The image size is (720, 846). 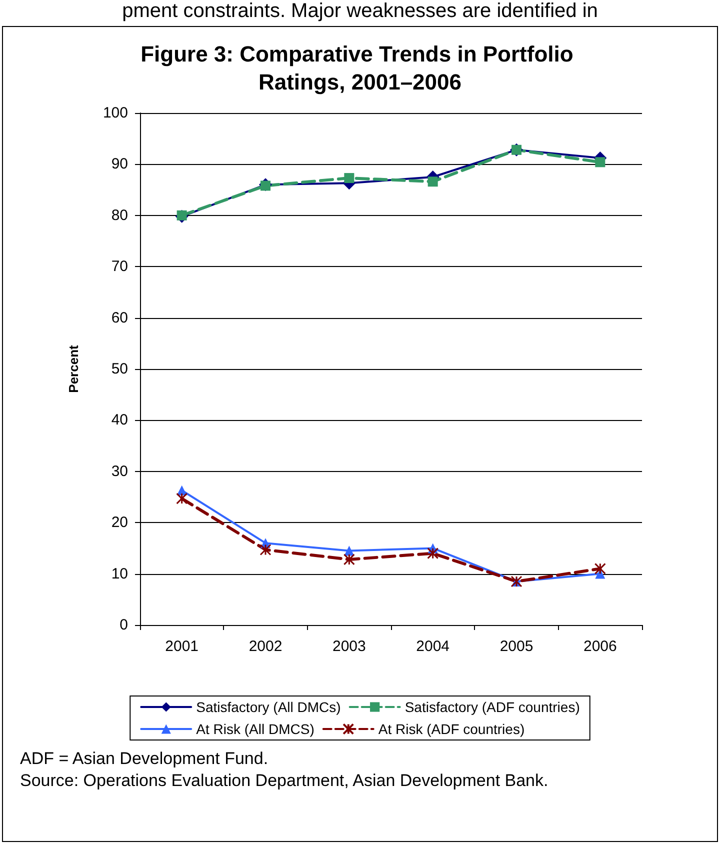 I want to click on text: pment constraints. Major weaknesses are identified in, so click(x=360, y=11).